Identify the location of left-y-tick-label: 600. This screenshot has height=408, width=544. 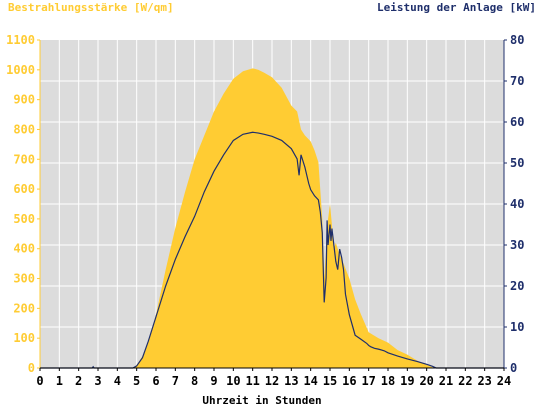
(24, 189).